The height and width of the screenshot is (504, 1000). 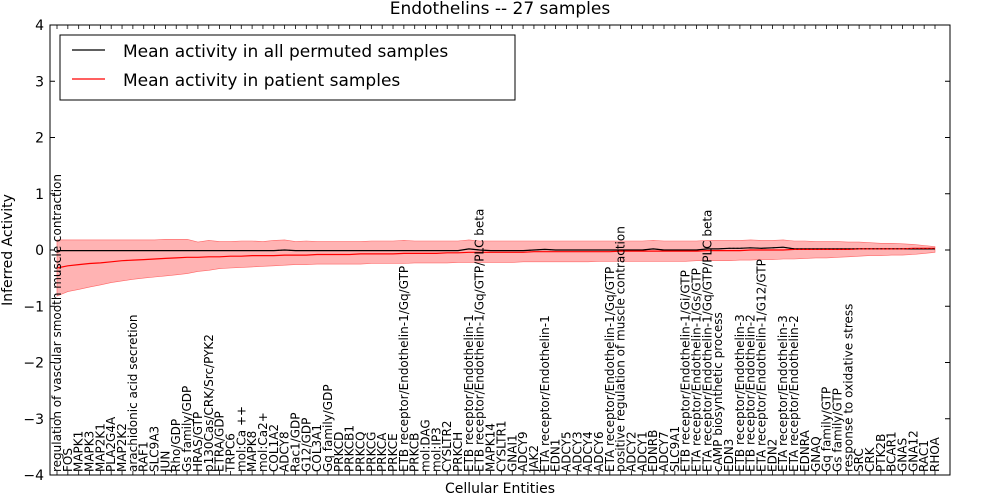 I want to click on x-tick-label: MAPK8, so click(x=252, y=451).